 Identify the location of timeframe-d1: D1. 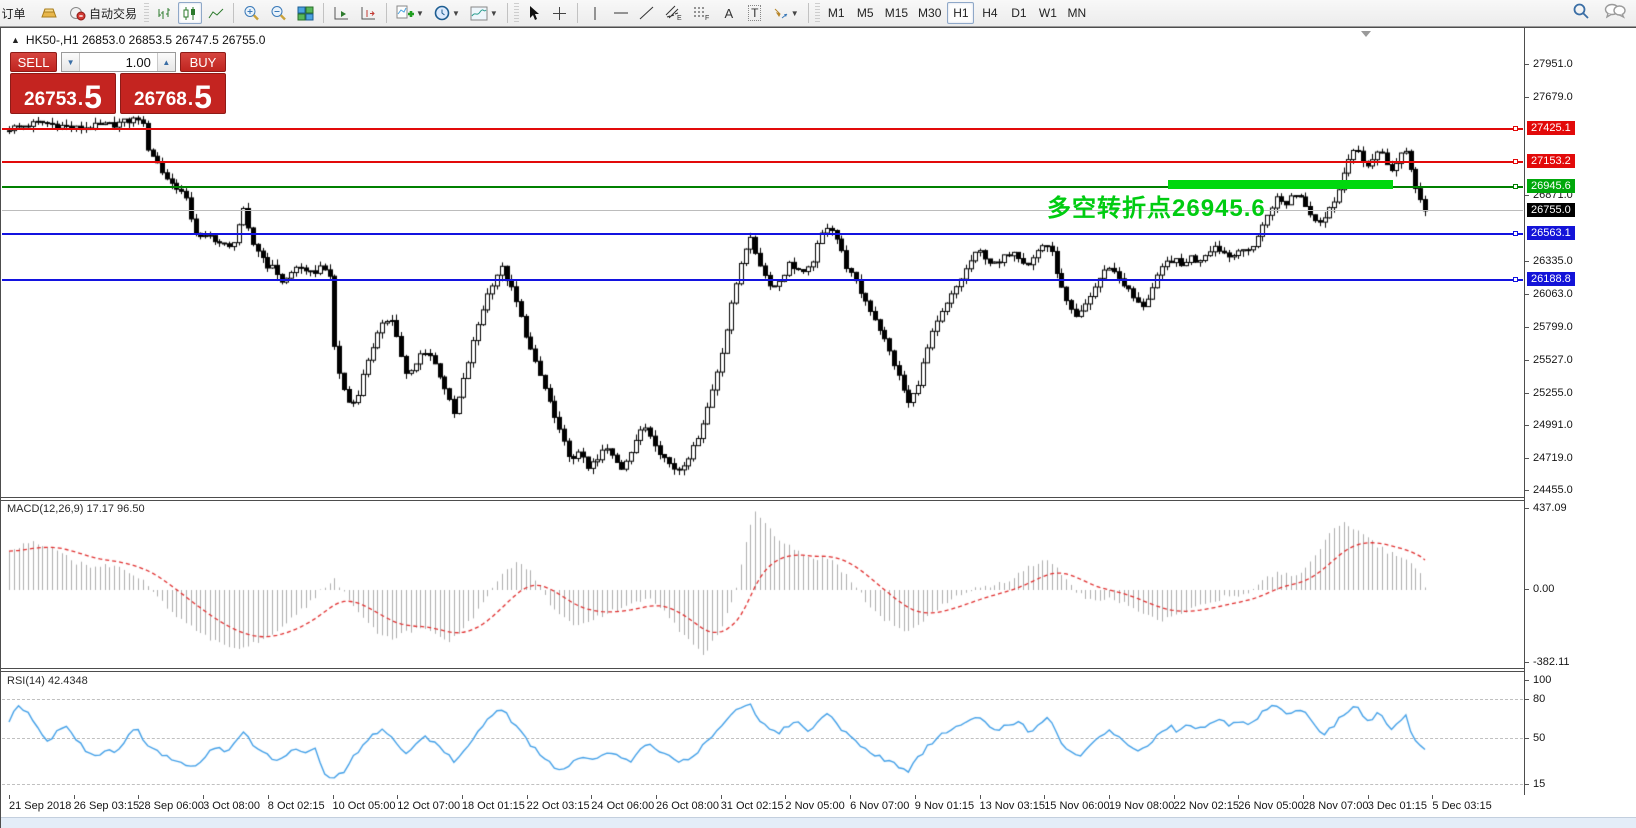
(1019, 13).